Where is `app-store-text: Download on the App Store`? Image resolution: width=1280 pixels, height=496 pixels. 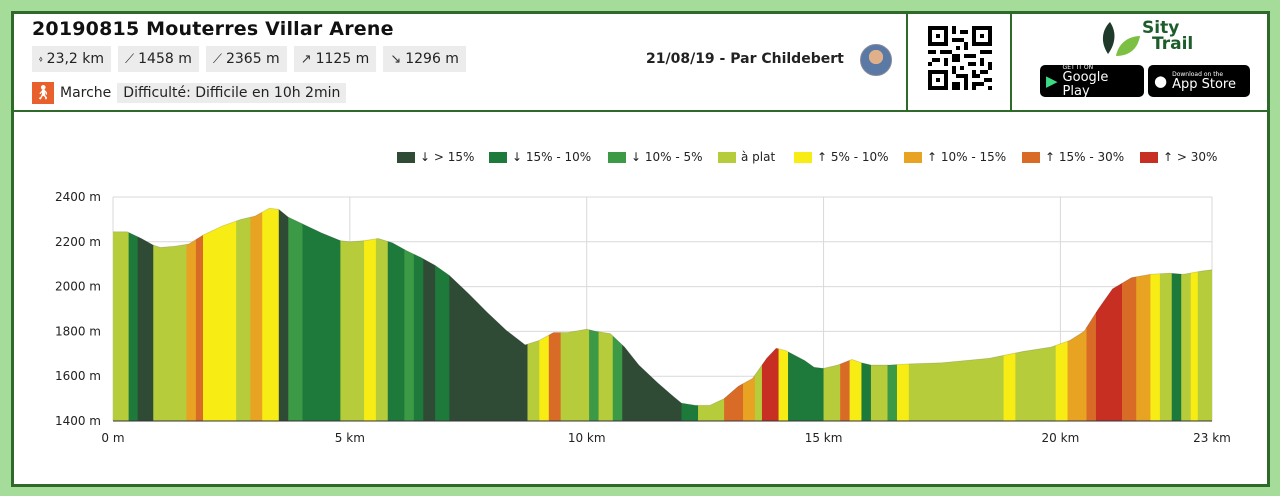 app-store-text: Download on the App Store is located at coordinates (1204, 81).